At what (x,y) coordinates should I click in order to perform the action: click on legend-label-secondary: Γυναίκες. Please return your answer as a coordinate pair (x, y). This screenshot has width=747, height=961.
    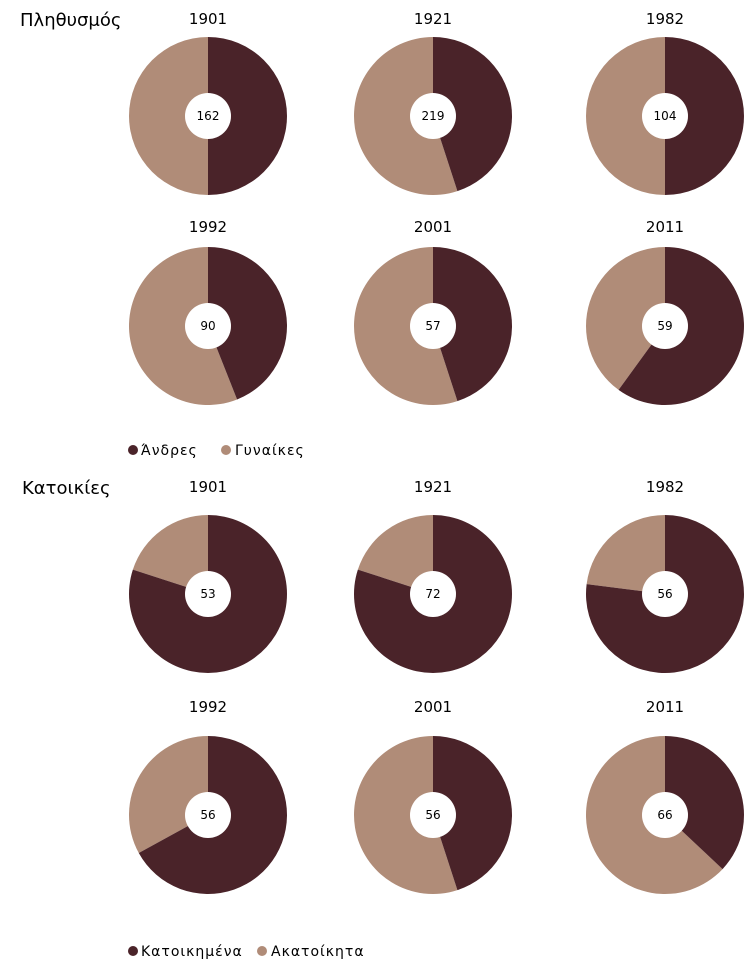
    Looking at the image, I should click on (270, 451).